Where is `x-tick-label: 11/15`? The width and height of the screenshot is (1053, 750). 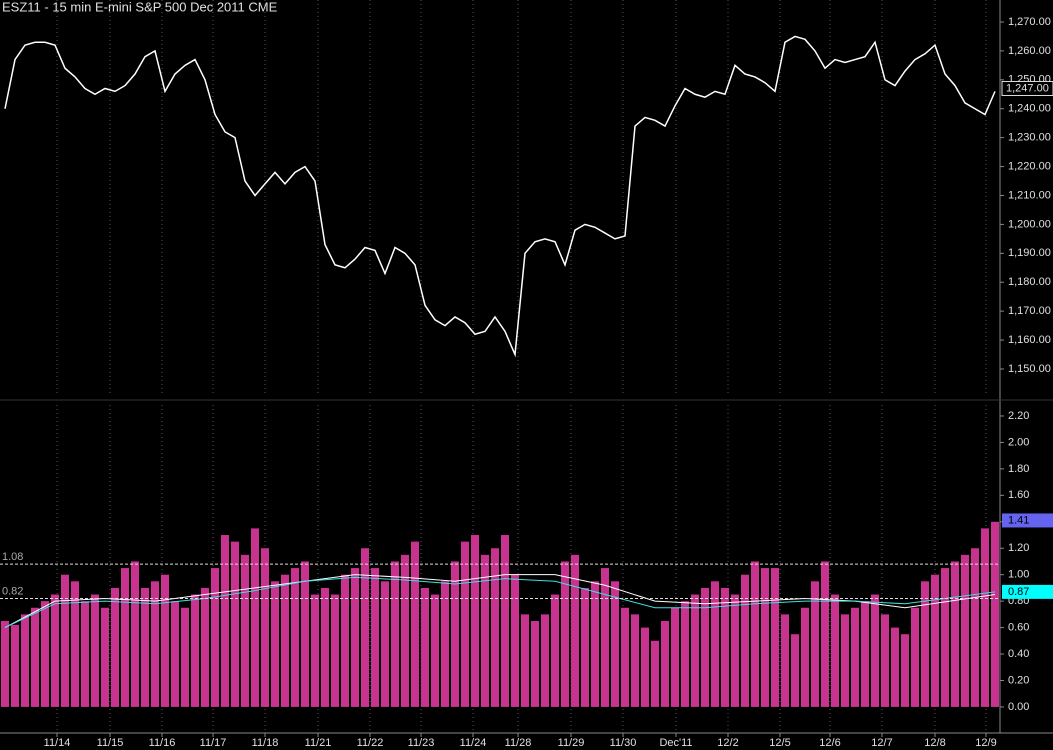
x-tick-label: 11/15 is located at coordinates (110, 743).